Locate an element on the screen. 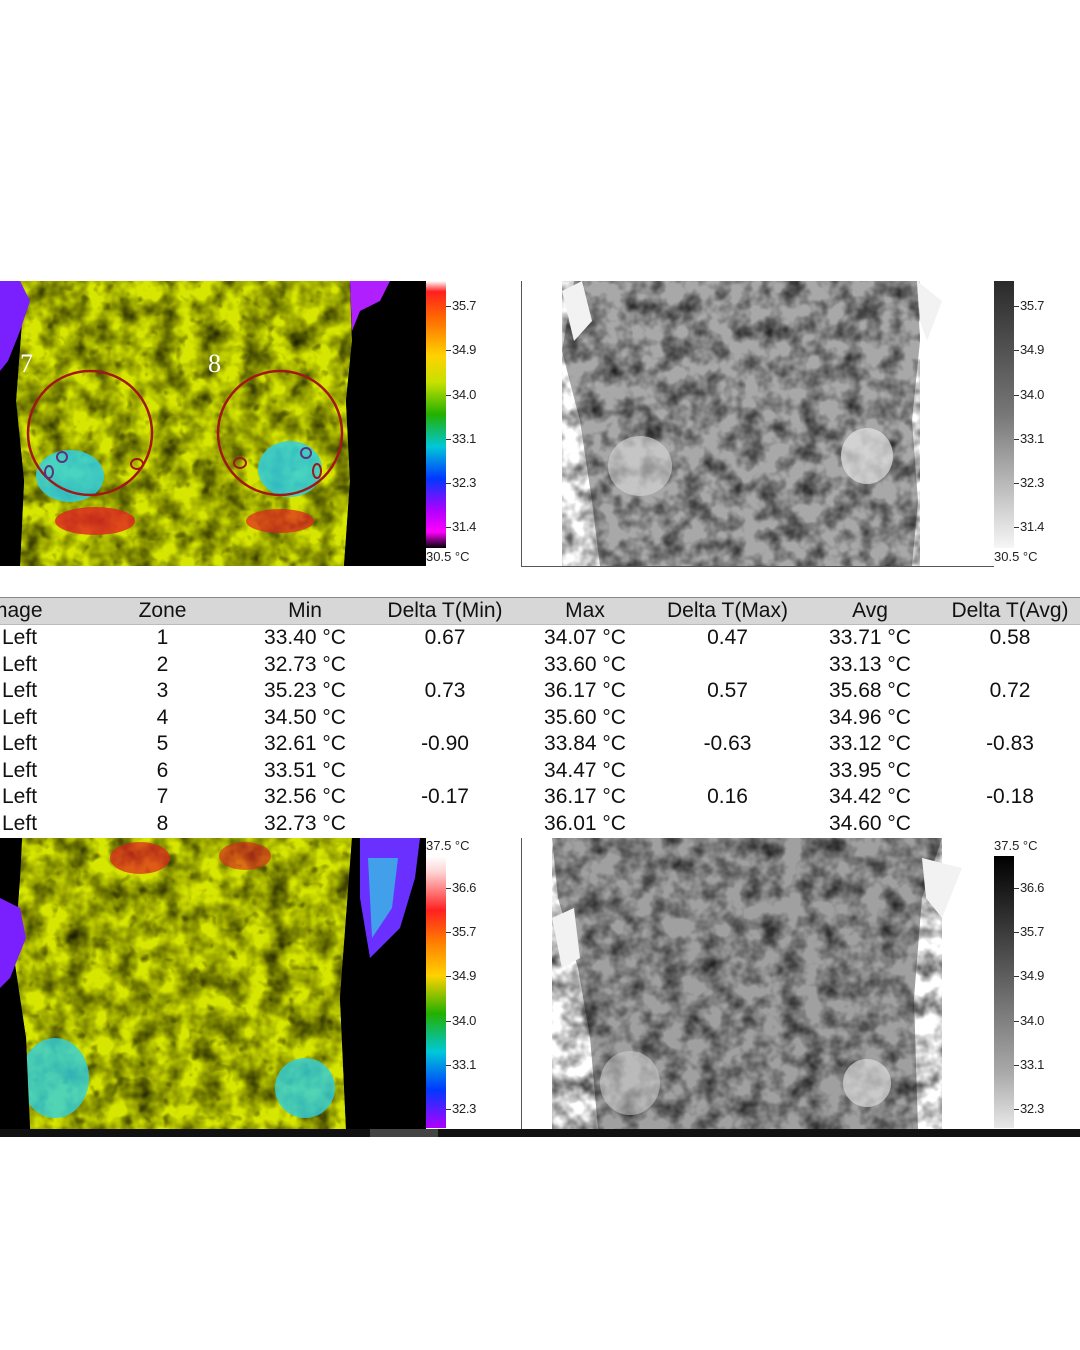 The image size is (1080, 1350). bottom-color-thermogram is located at coordinates (213, 983).